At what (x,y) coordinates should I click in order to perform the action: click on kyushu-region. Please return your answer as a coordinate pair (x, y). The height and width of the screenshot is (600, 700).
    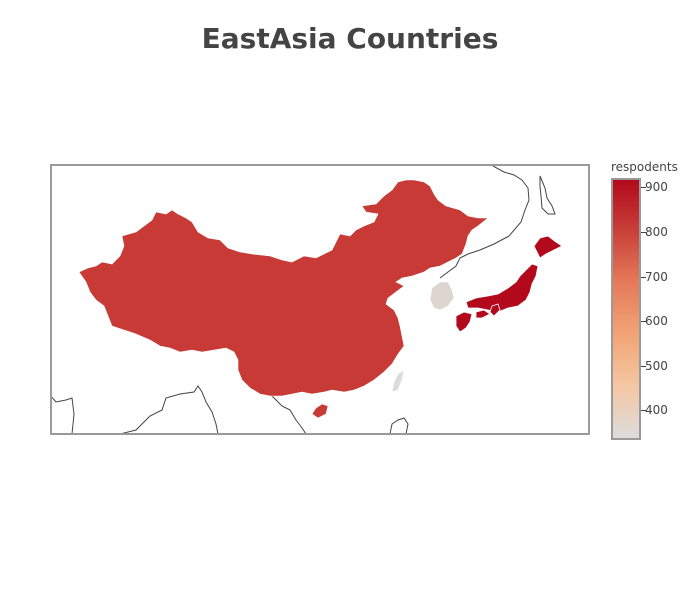
    Looking at the image, I should click on (464, 322).